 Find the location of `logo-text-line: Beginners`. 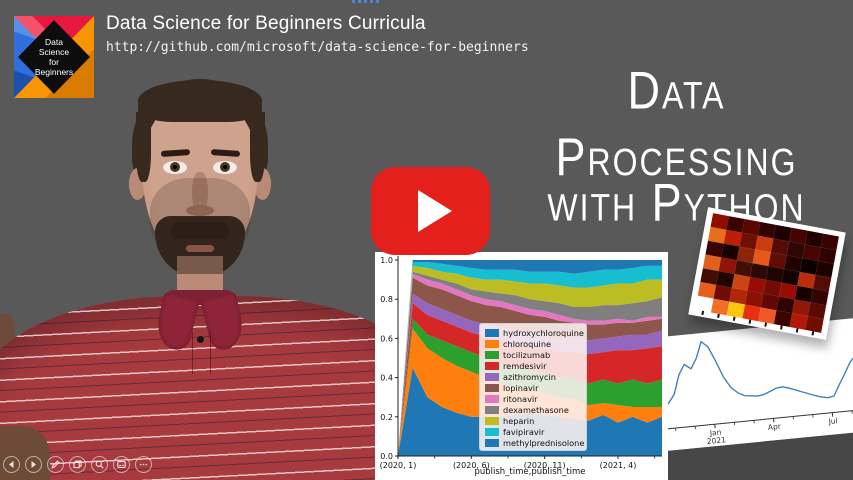

logo-text-line: Beginners is located at coordinates (54, 72).